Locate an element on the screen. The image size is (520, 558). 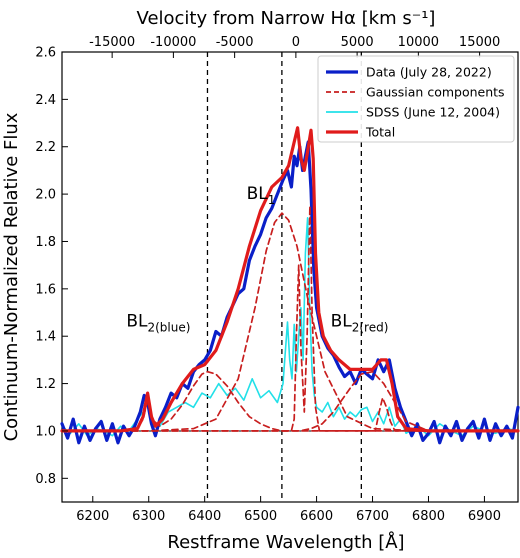
y-tick-label-8: 2.4 is located at coordinates (45, 100).